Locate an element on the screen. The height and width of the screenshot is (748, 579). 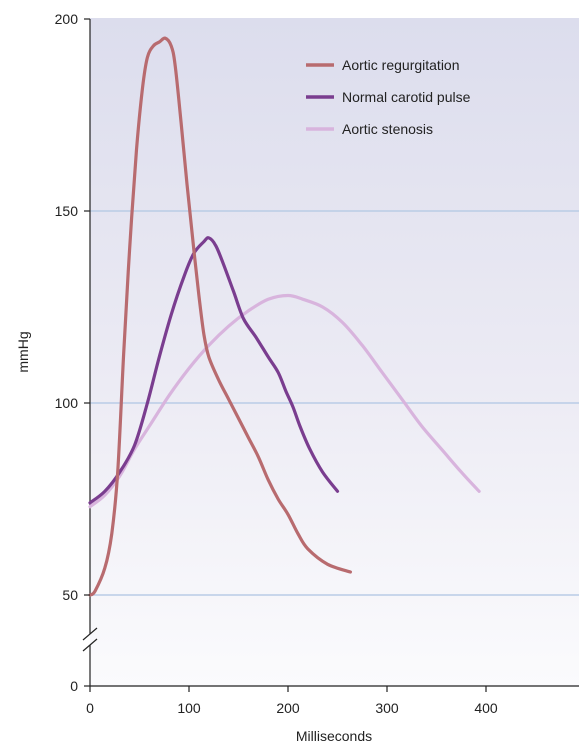
x-tick-label: 400 is located at coordinates (486, 708).